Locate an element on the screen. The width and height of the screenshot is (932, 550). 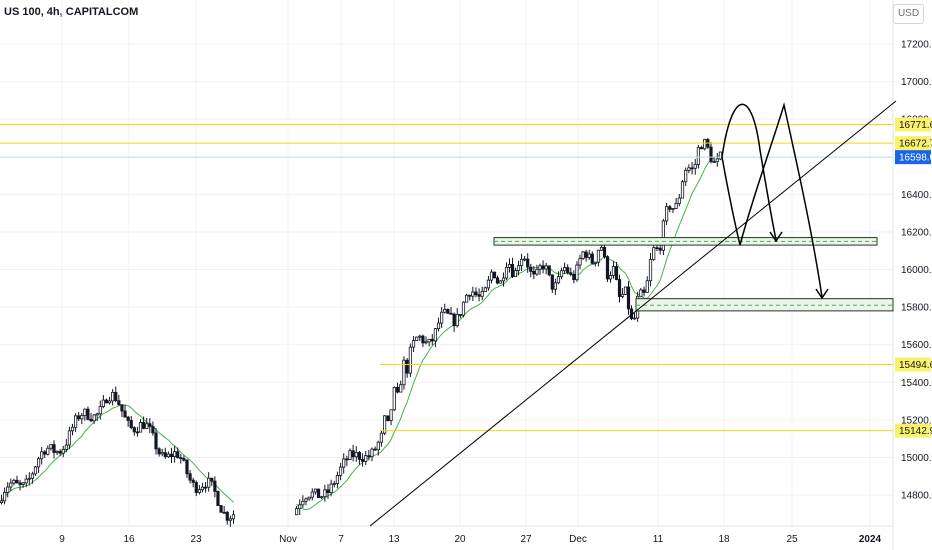
price-tick-label: 15600.0 is located at coordinates (916, 345).